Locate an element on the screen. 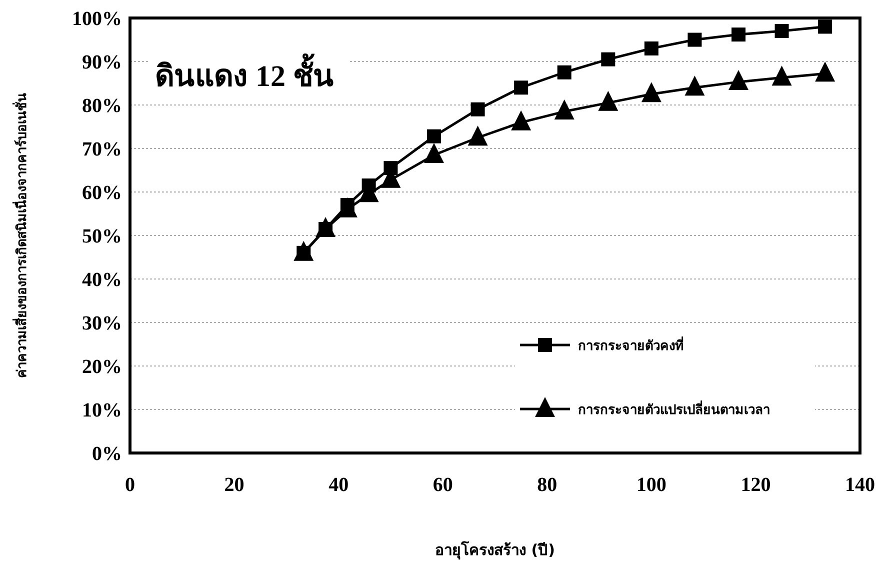 The width and height of the screenshot is (891, 574). x-tick-label: 40 is located at coordinates (338, 485).